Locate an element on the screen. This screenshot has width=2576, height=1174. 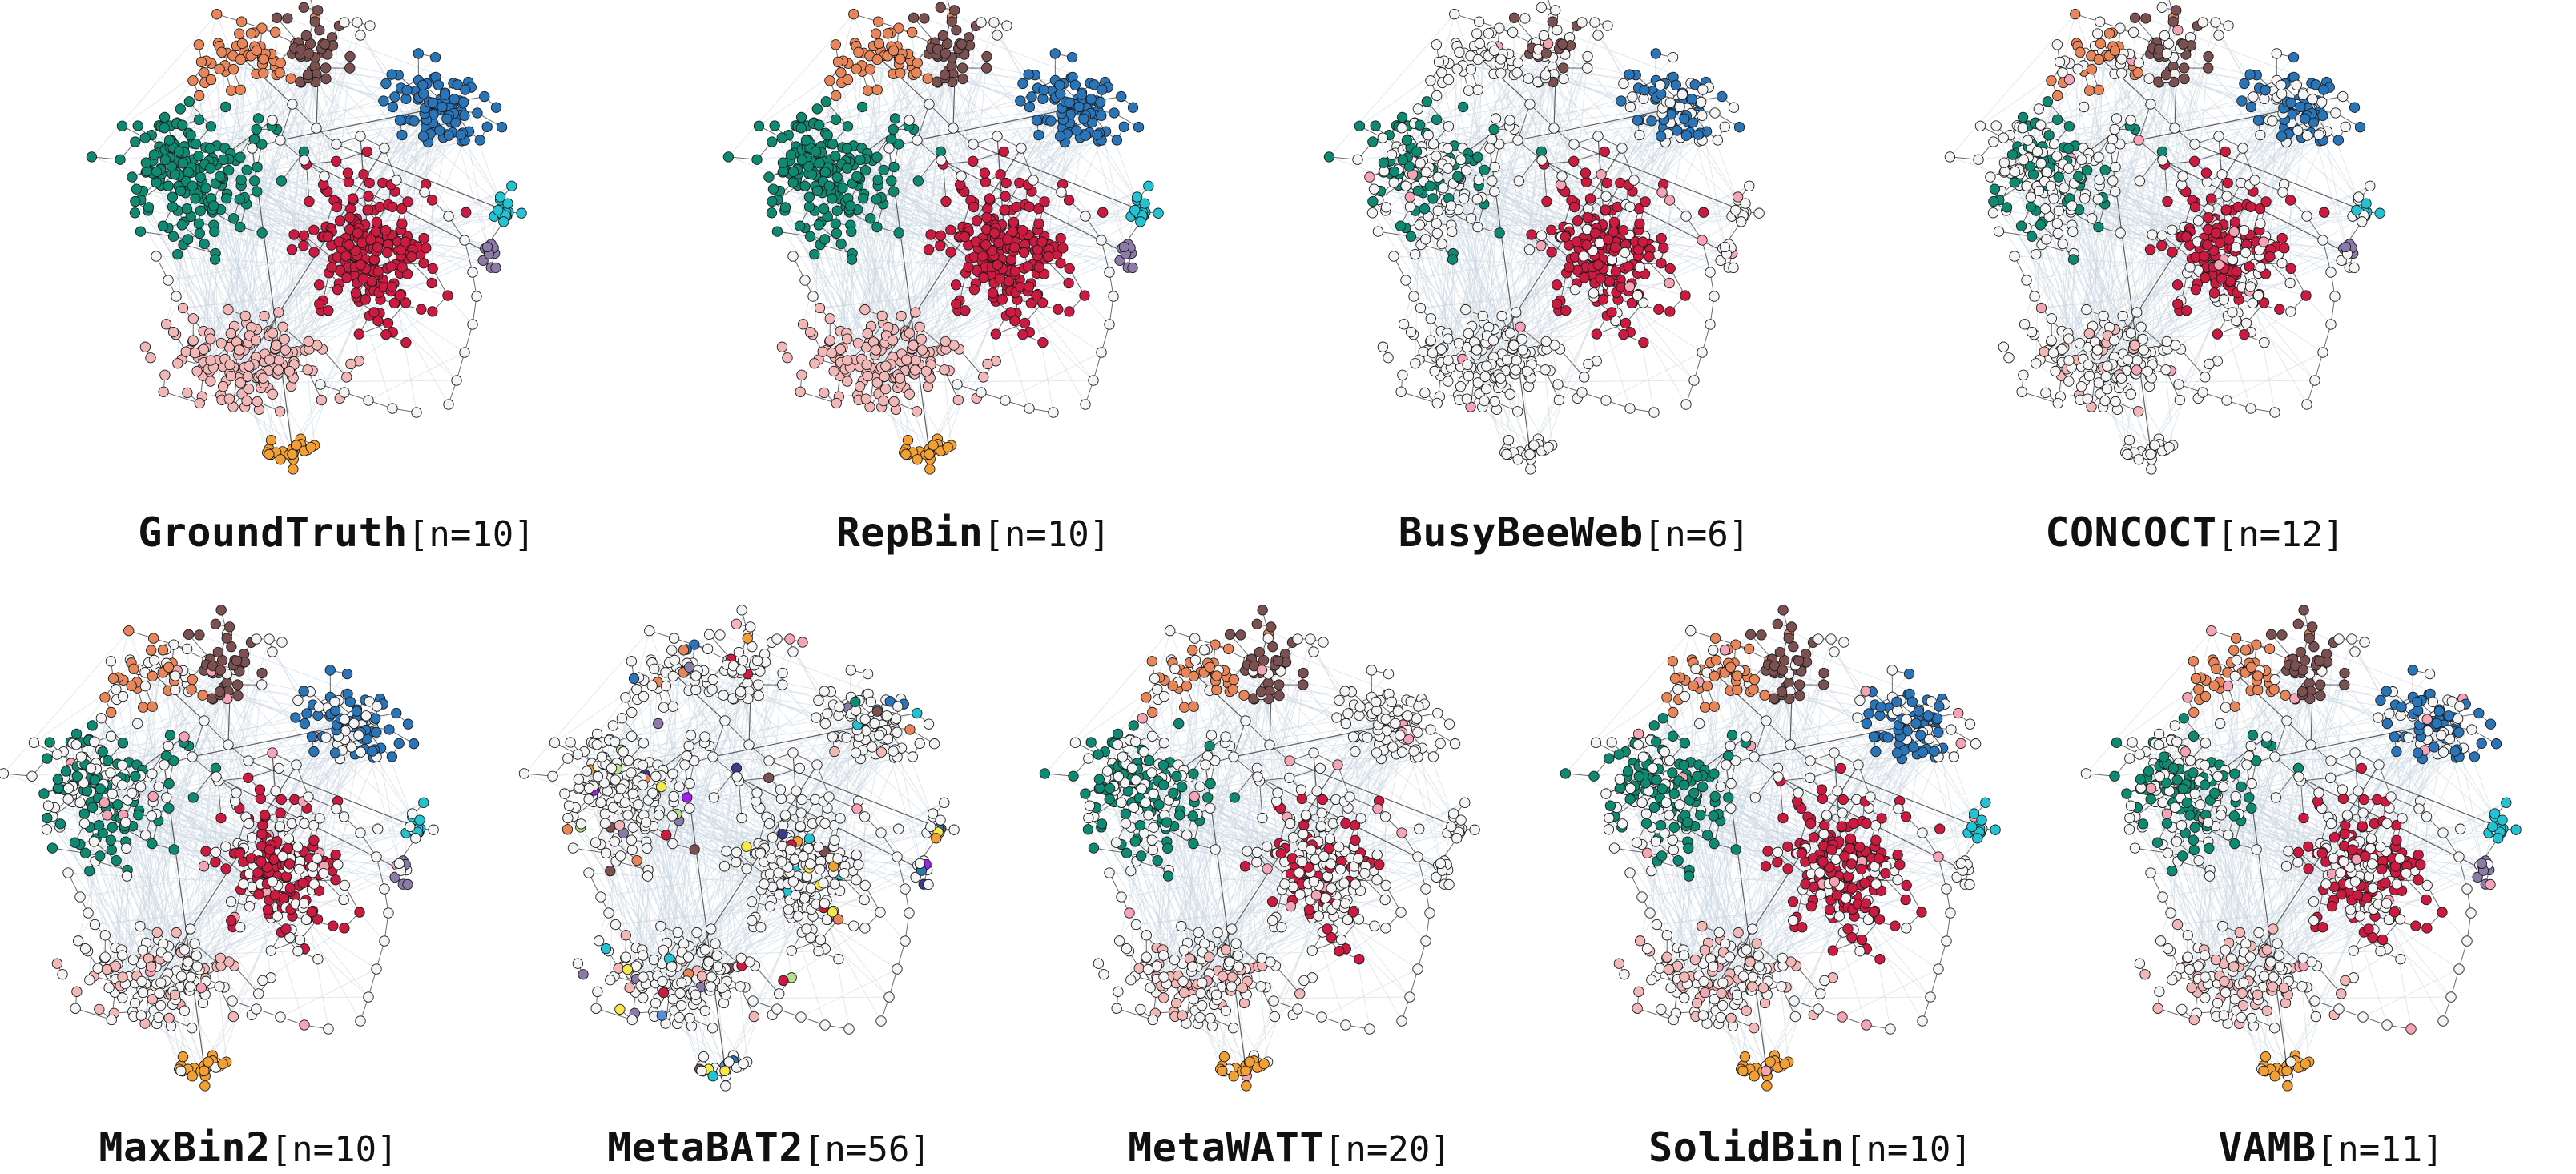
contig-graph is located at coordinates (306, 237).